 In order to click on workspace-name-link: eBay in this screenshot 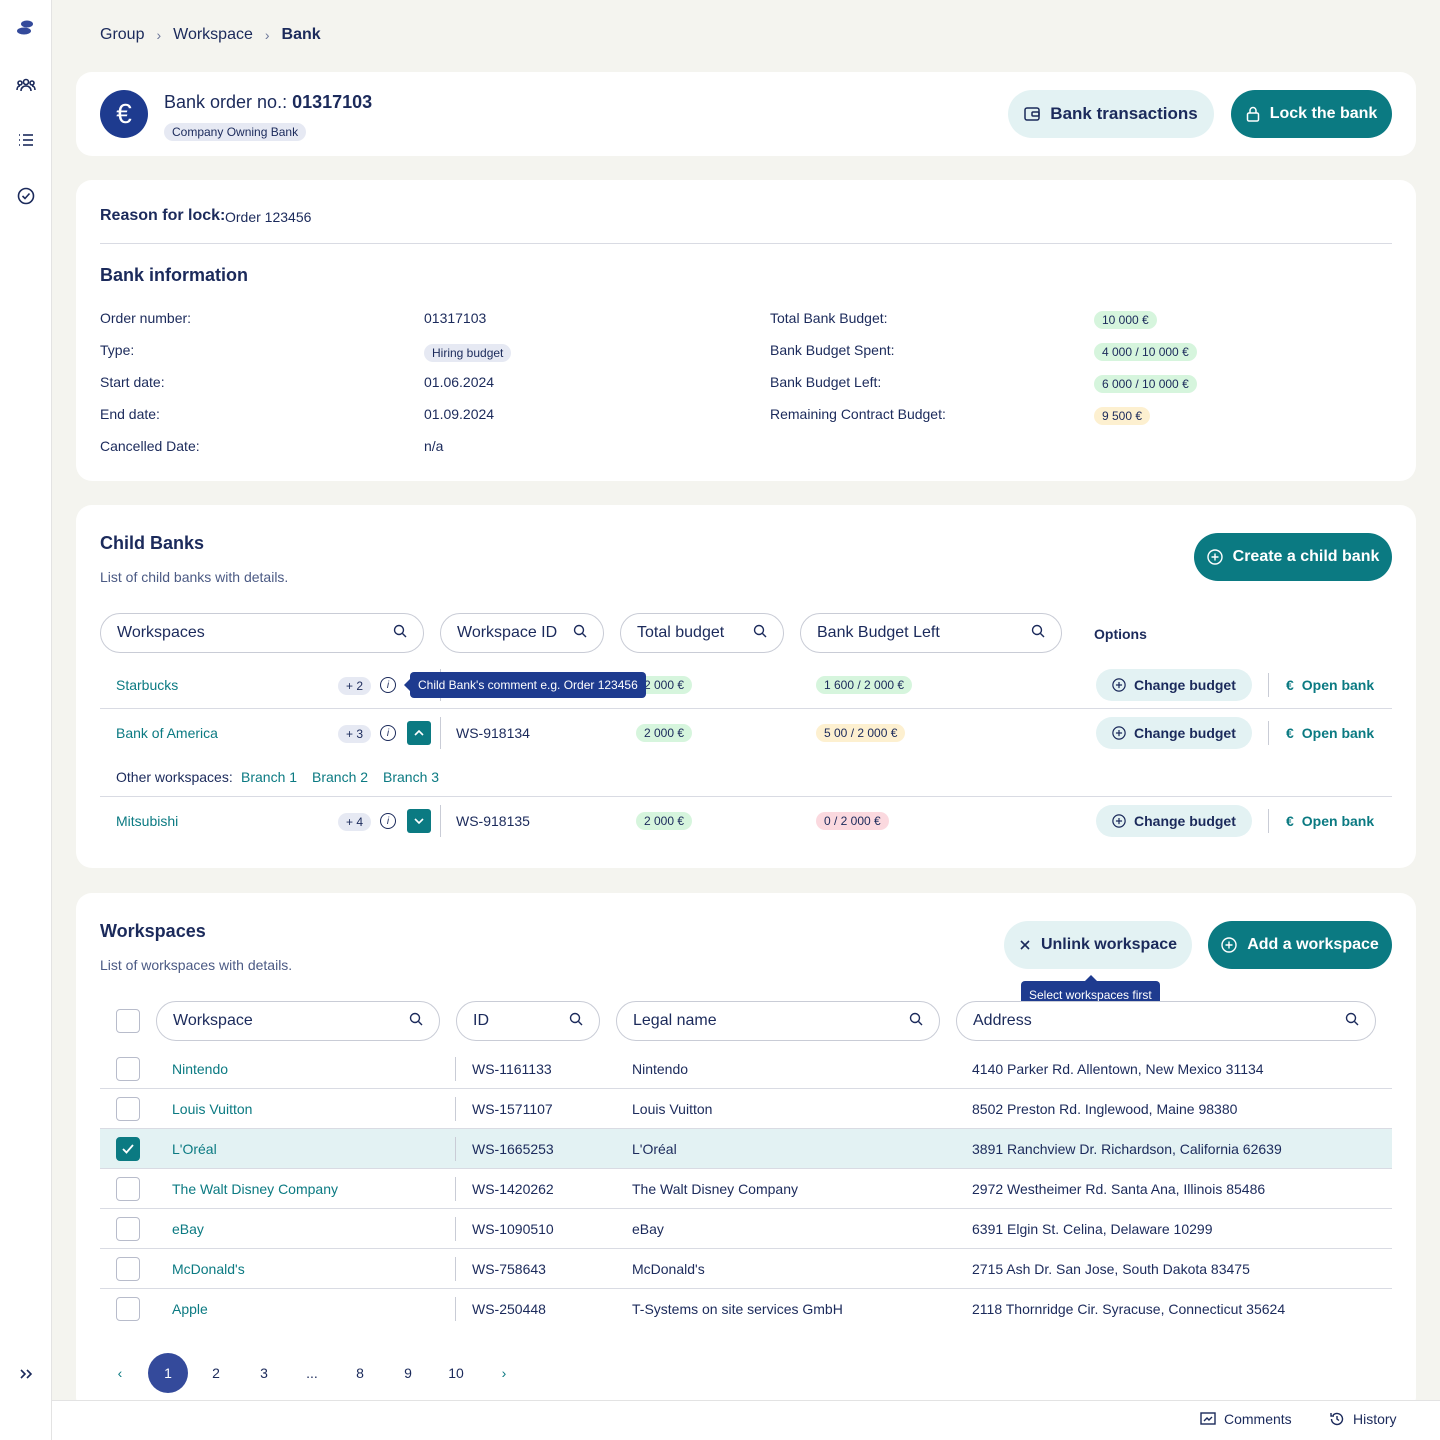, I will do `click(188, 1229)`.